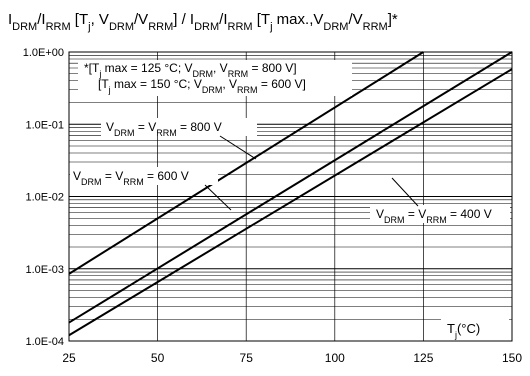 The height and width of the screenshot is (376, 530). I want to click on note-line1-part: , V, so click(220, 68).